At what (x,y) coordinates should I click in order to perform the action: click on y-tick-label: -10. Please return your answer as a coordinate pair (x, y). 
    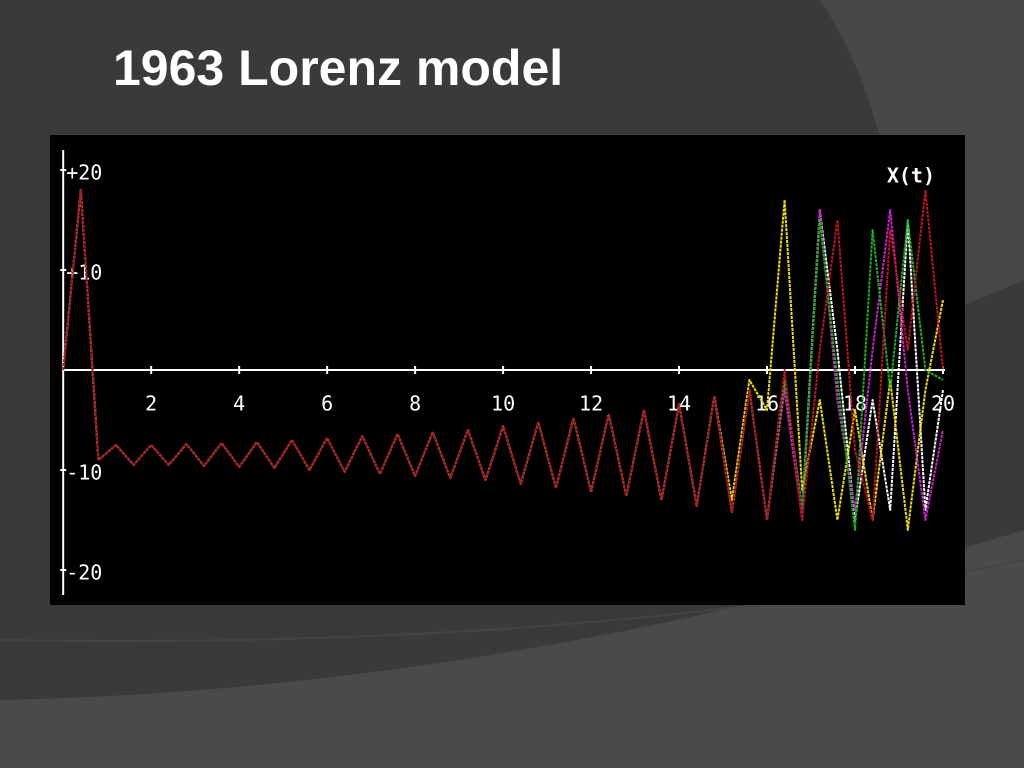
    Looking at the image, I should click on (84, 473).